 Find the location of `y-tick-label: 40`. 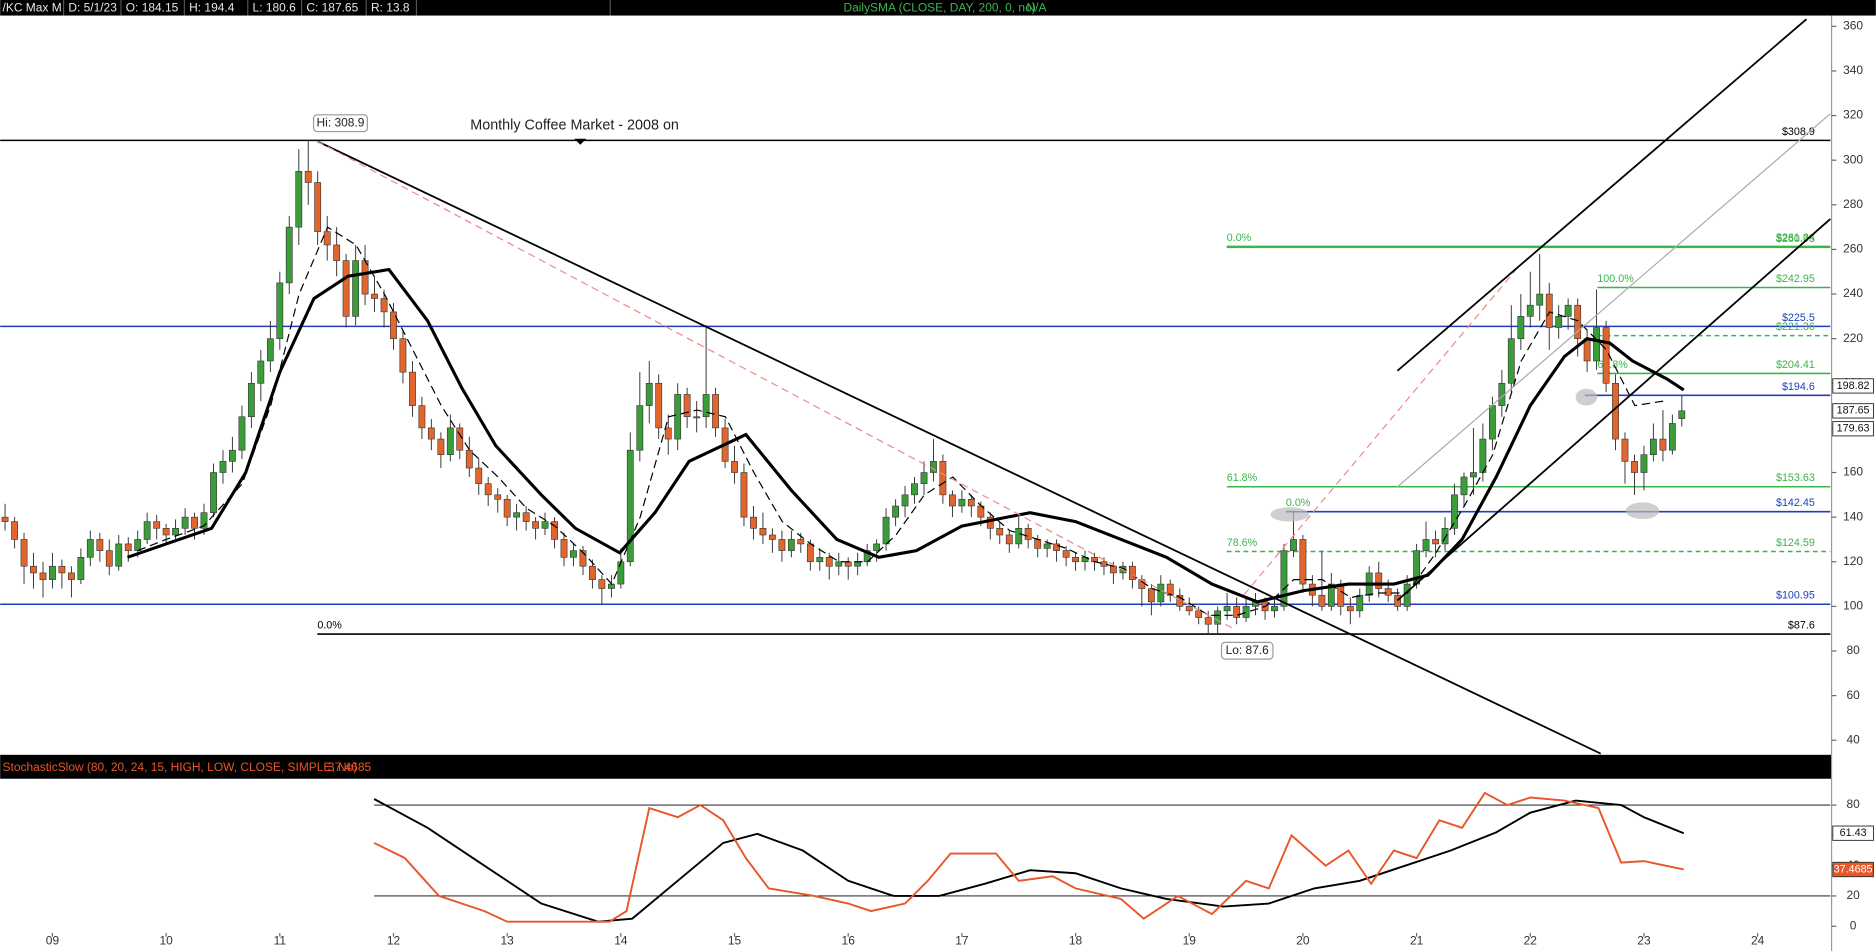

y-tick-label: 40 is located at coordinates (1853, 739).